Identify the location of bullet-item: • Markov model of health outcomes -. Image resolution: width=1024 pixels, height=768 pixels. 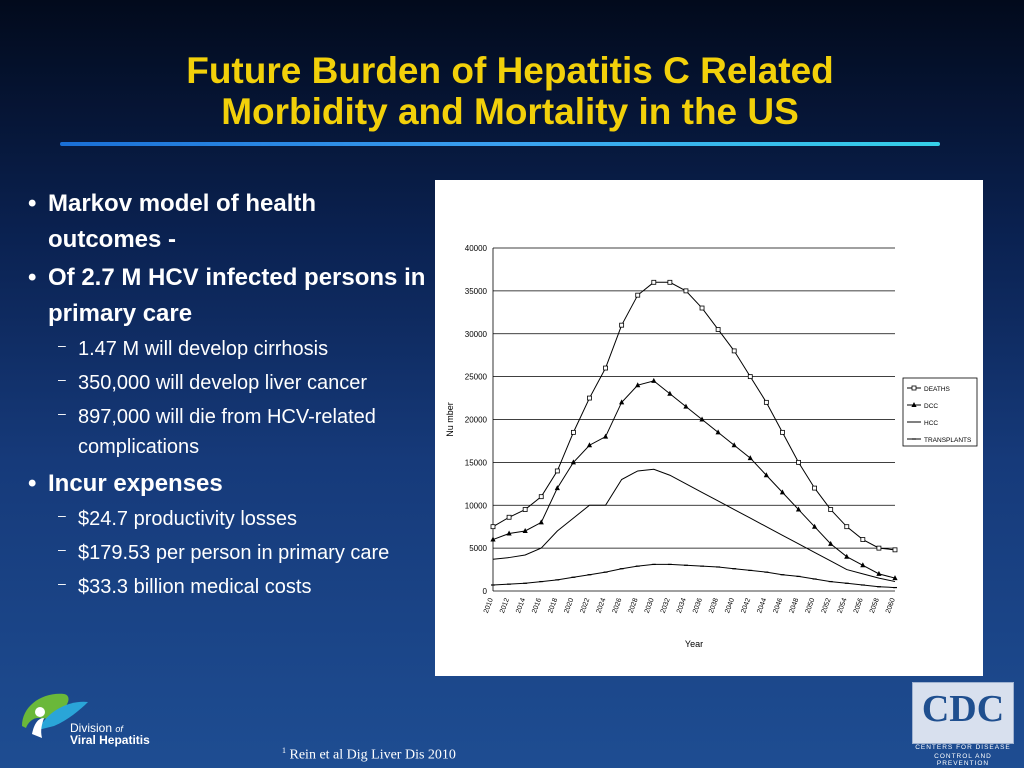
(230, 222).